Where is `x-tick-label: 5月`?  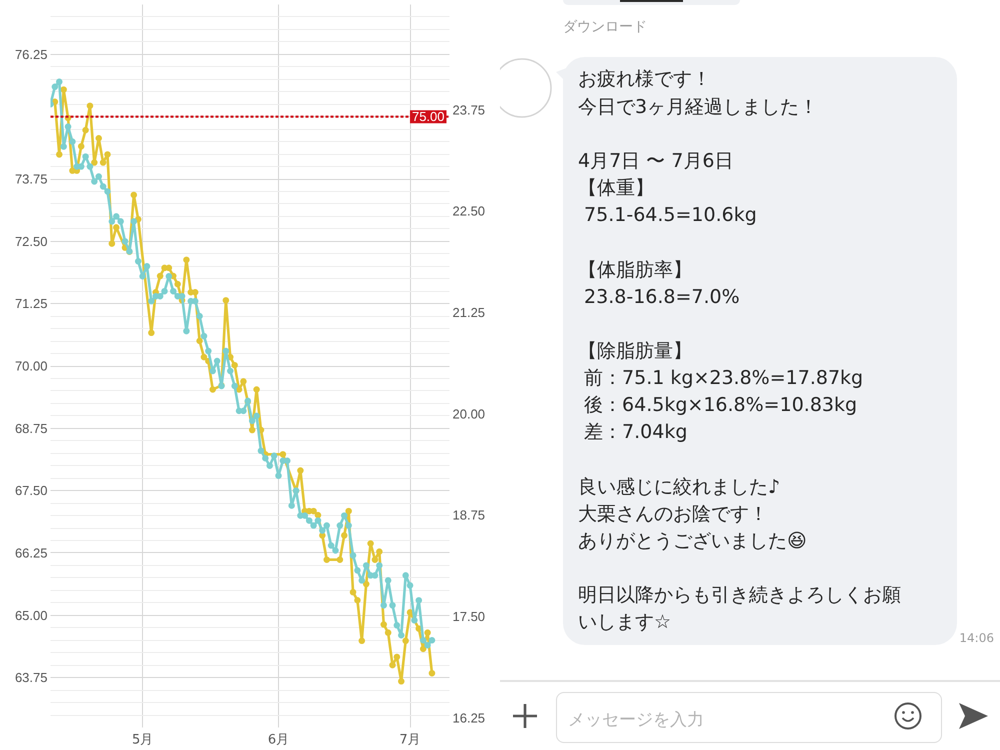 x-tick-label: 5月 is located at coordinates (143, 740).